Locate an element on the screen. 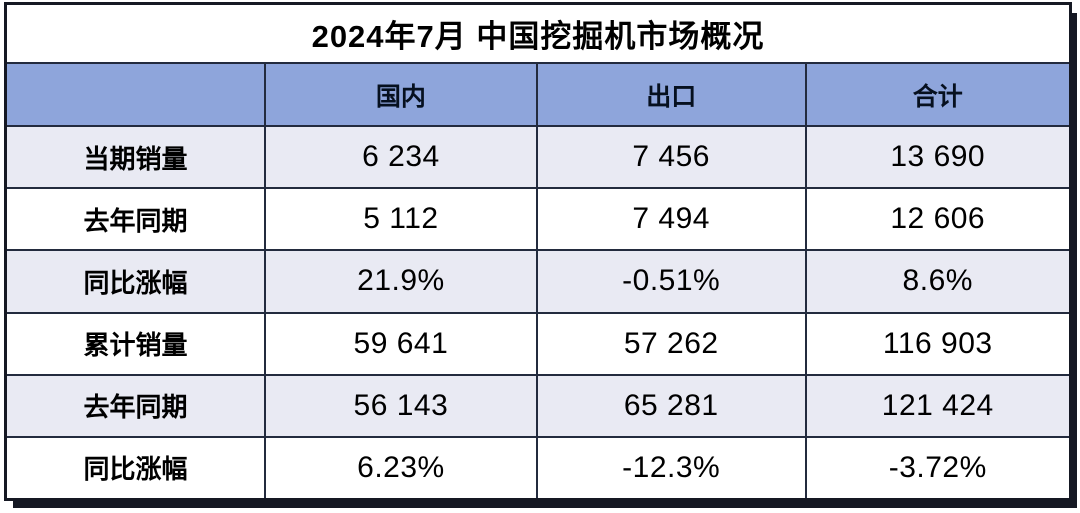 This screenshot has width=1080, height=513. cell-export: 57 262 is located at coordinates (670, 343).